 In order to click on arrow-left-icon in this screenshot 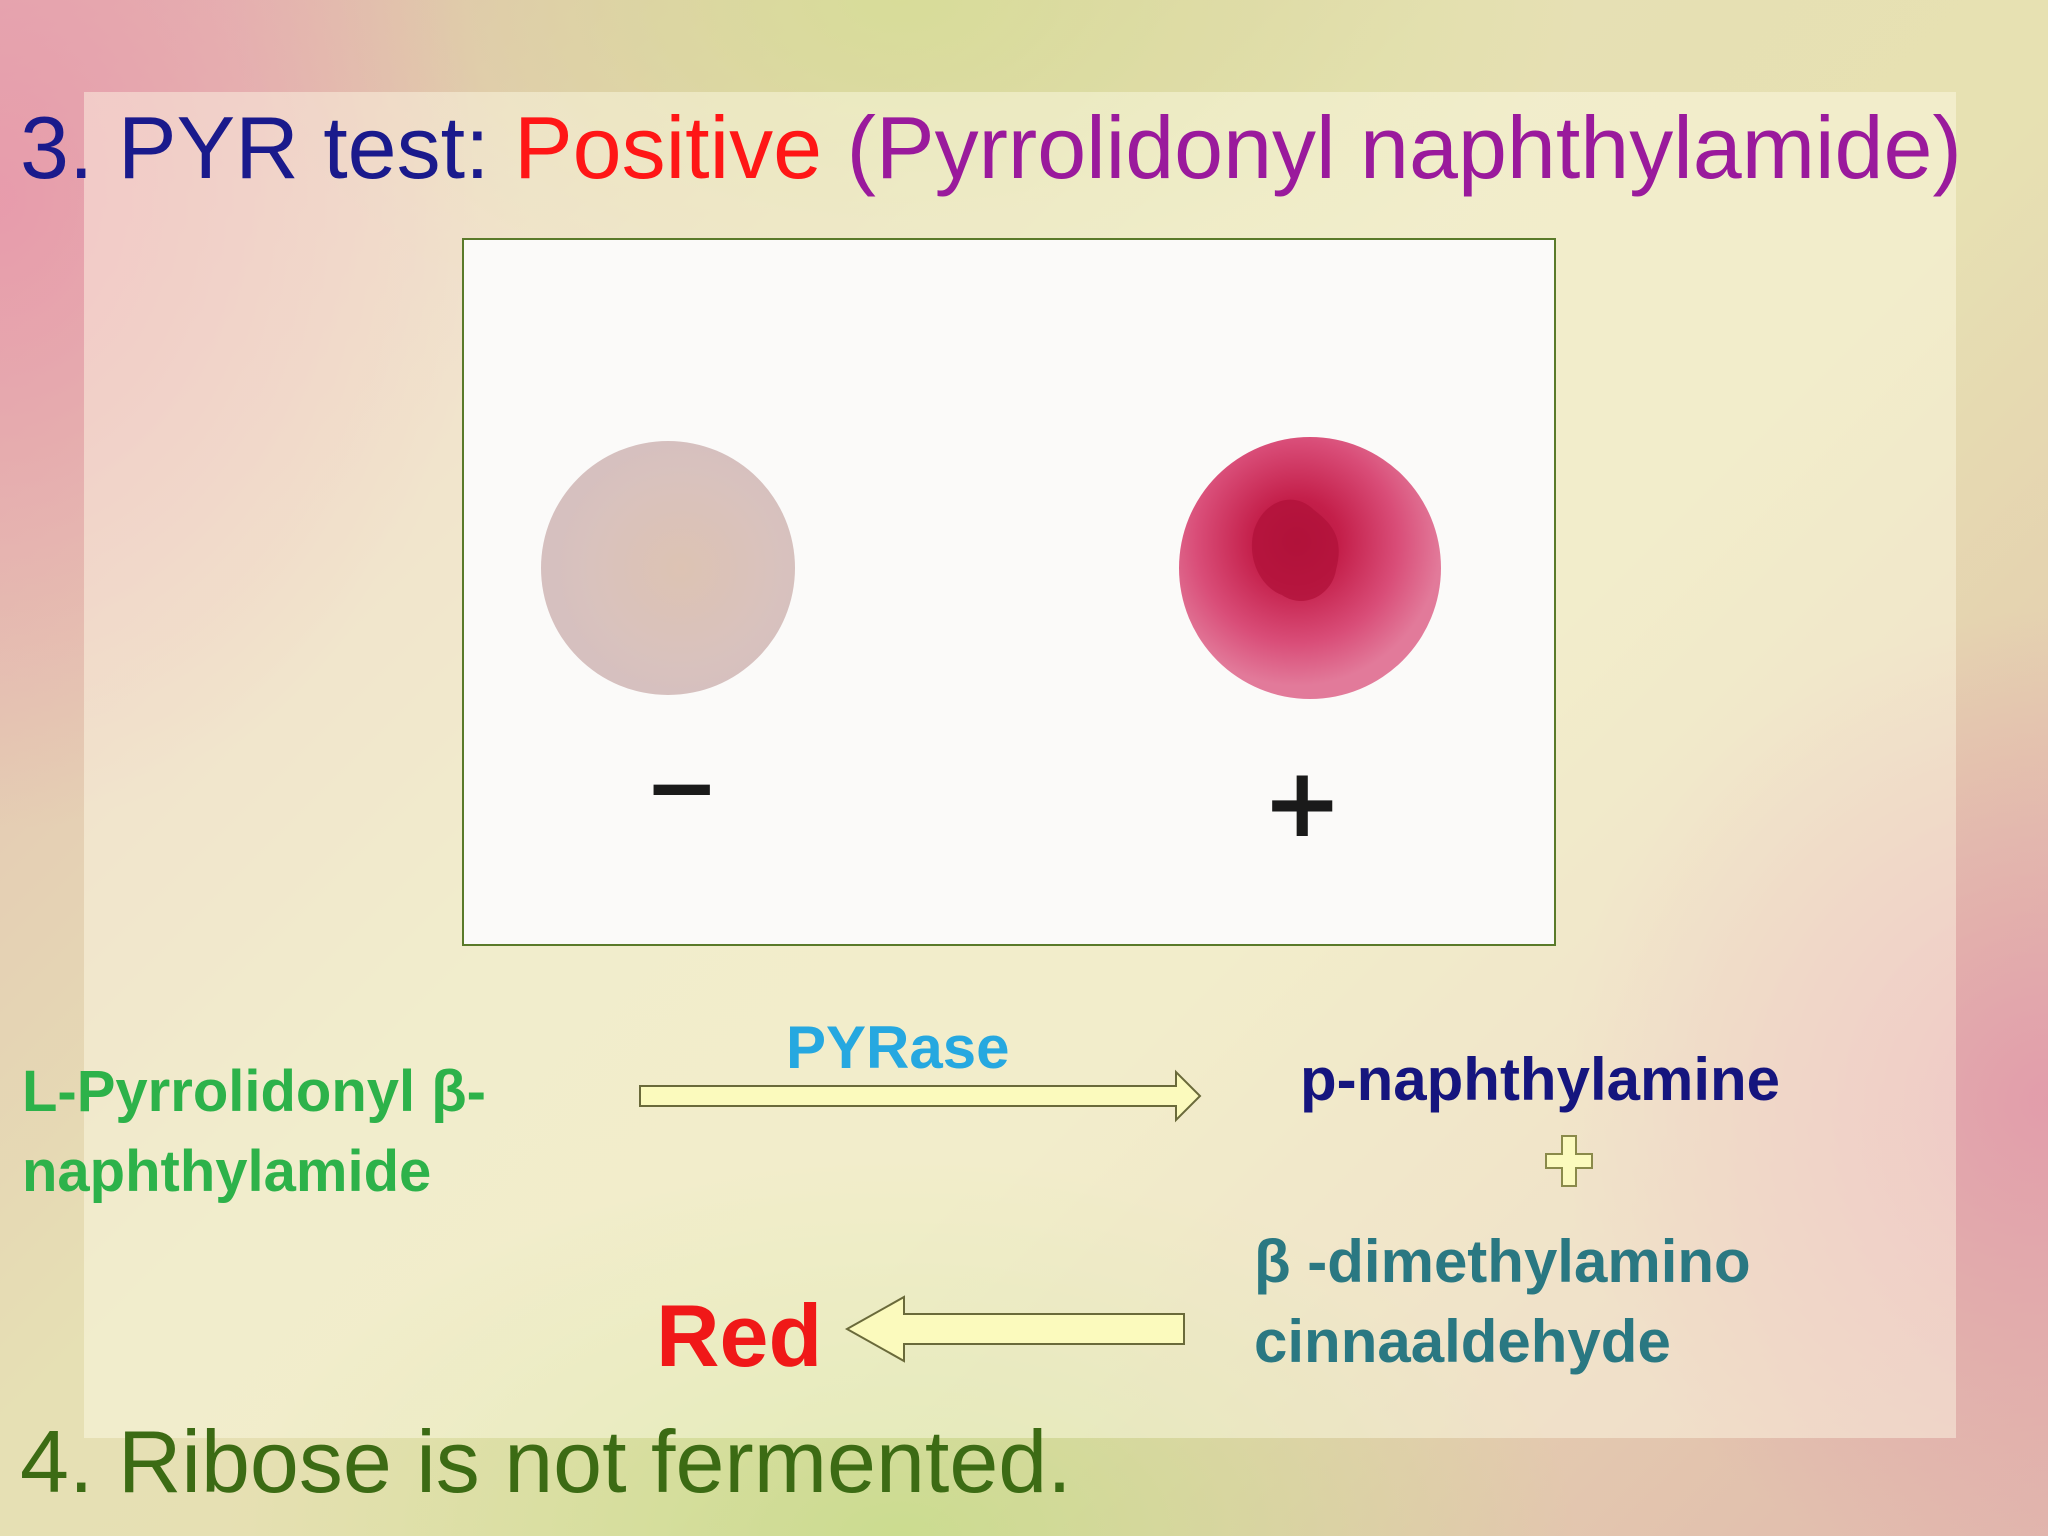, I will do `click(1014, 1329)`.